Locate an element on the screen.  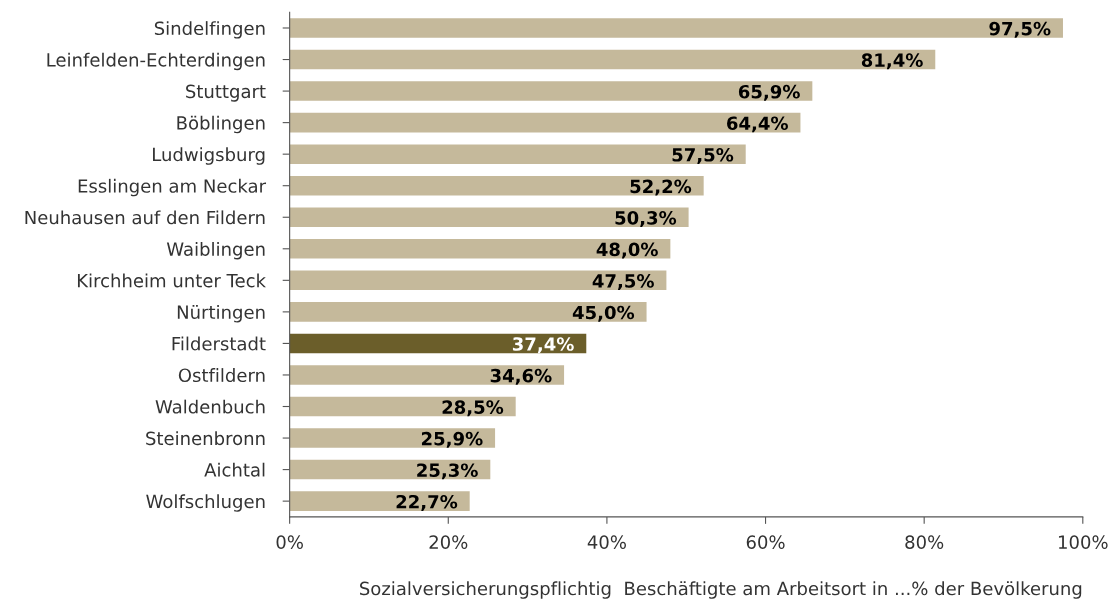
x-tick-label: 0% is located at coordinates (289, 542).